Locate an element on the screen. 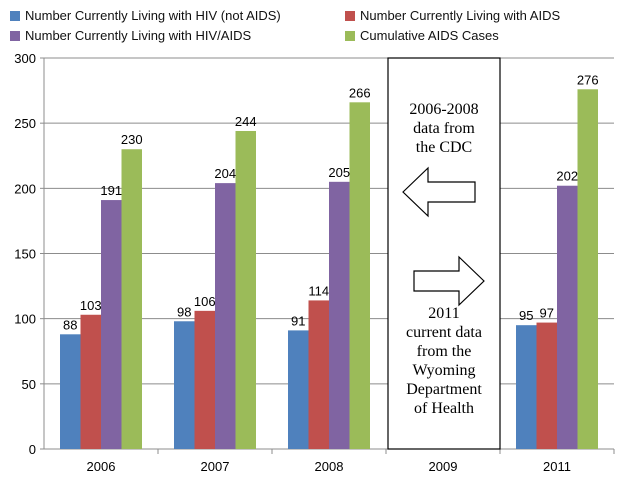 The width and height of the screenshot is (630, 490). data-label: 98 is located at coordinates (184, 311).